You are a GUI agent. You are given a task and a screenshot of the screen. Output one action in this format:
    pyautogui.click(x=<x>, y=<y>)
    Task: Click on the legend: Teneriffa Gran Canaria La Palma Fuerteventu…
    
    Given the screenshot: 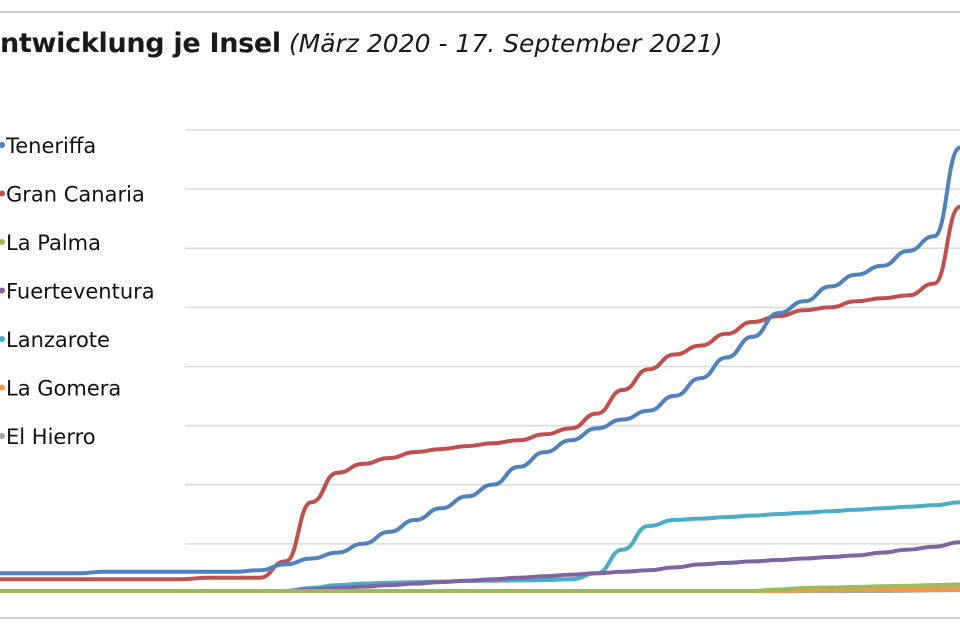 What is the action you would take?
    pyautogui.click(x=77, y=291)
    